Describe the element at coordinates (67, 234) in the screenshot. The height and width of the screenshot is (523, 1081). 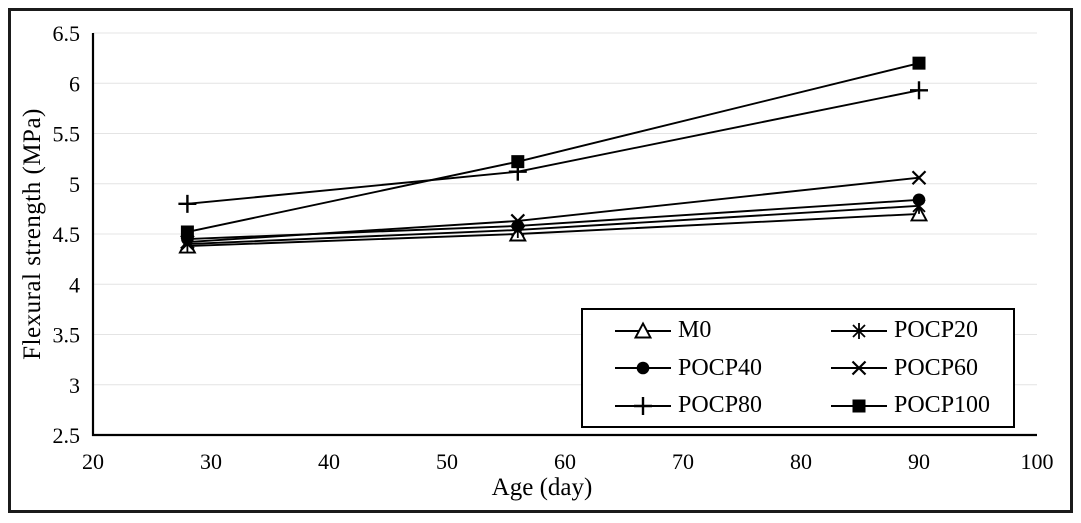
I see `y-tick-label-4.5: 4.5` at that location.